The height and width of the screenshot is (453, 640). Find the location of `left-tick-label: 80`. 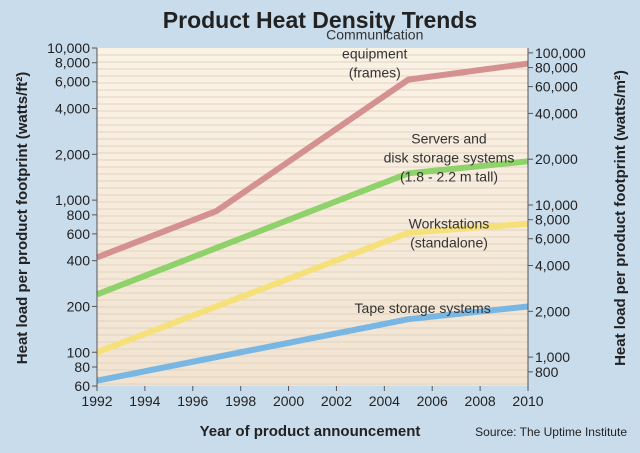

left-tick-label: 80 is located at coordinates (82, 367).